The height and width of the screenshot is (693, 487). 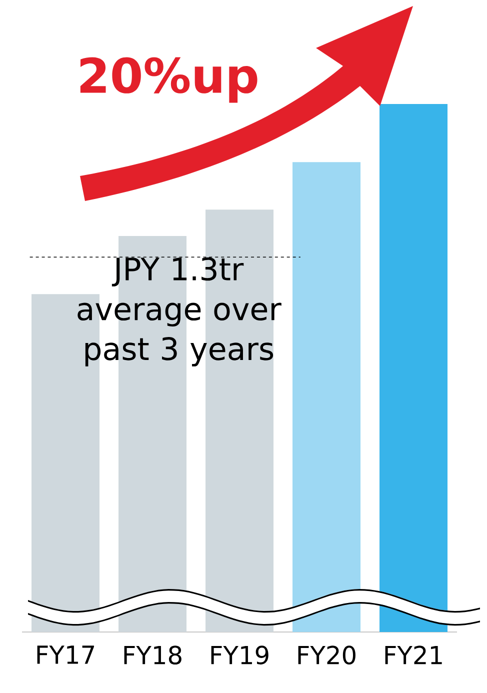 I want to click on ref-line-label: JPY 1.3tr average over past 3 years, so click(x=180, y=311).